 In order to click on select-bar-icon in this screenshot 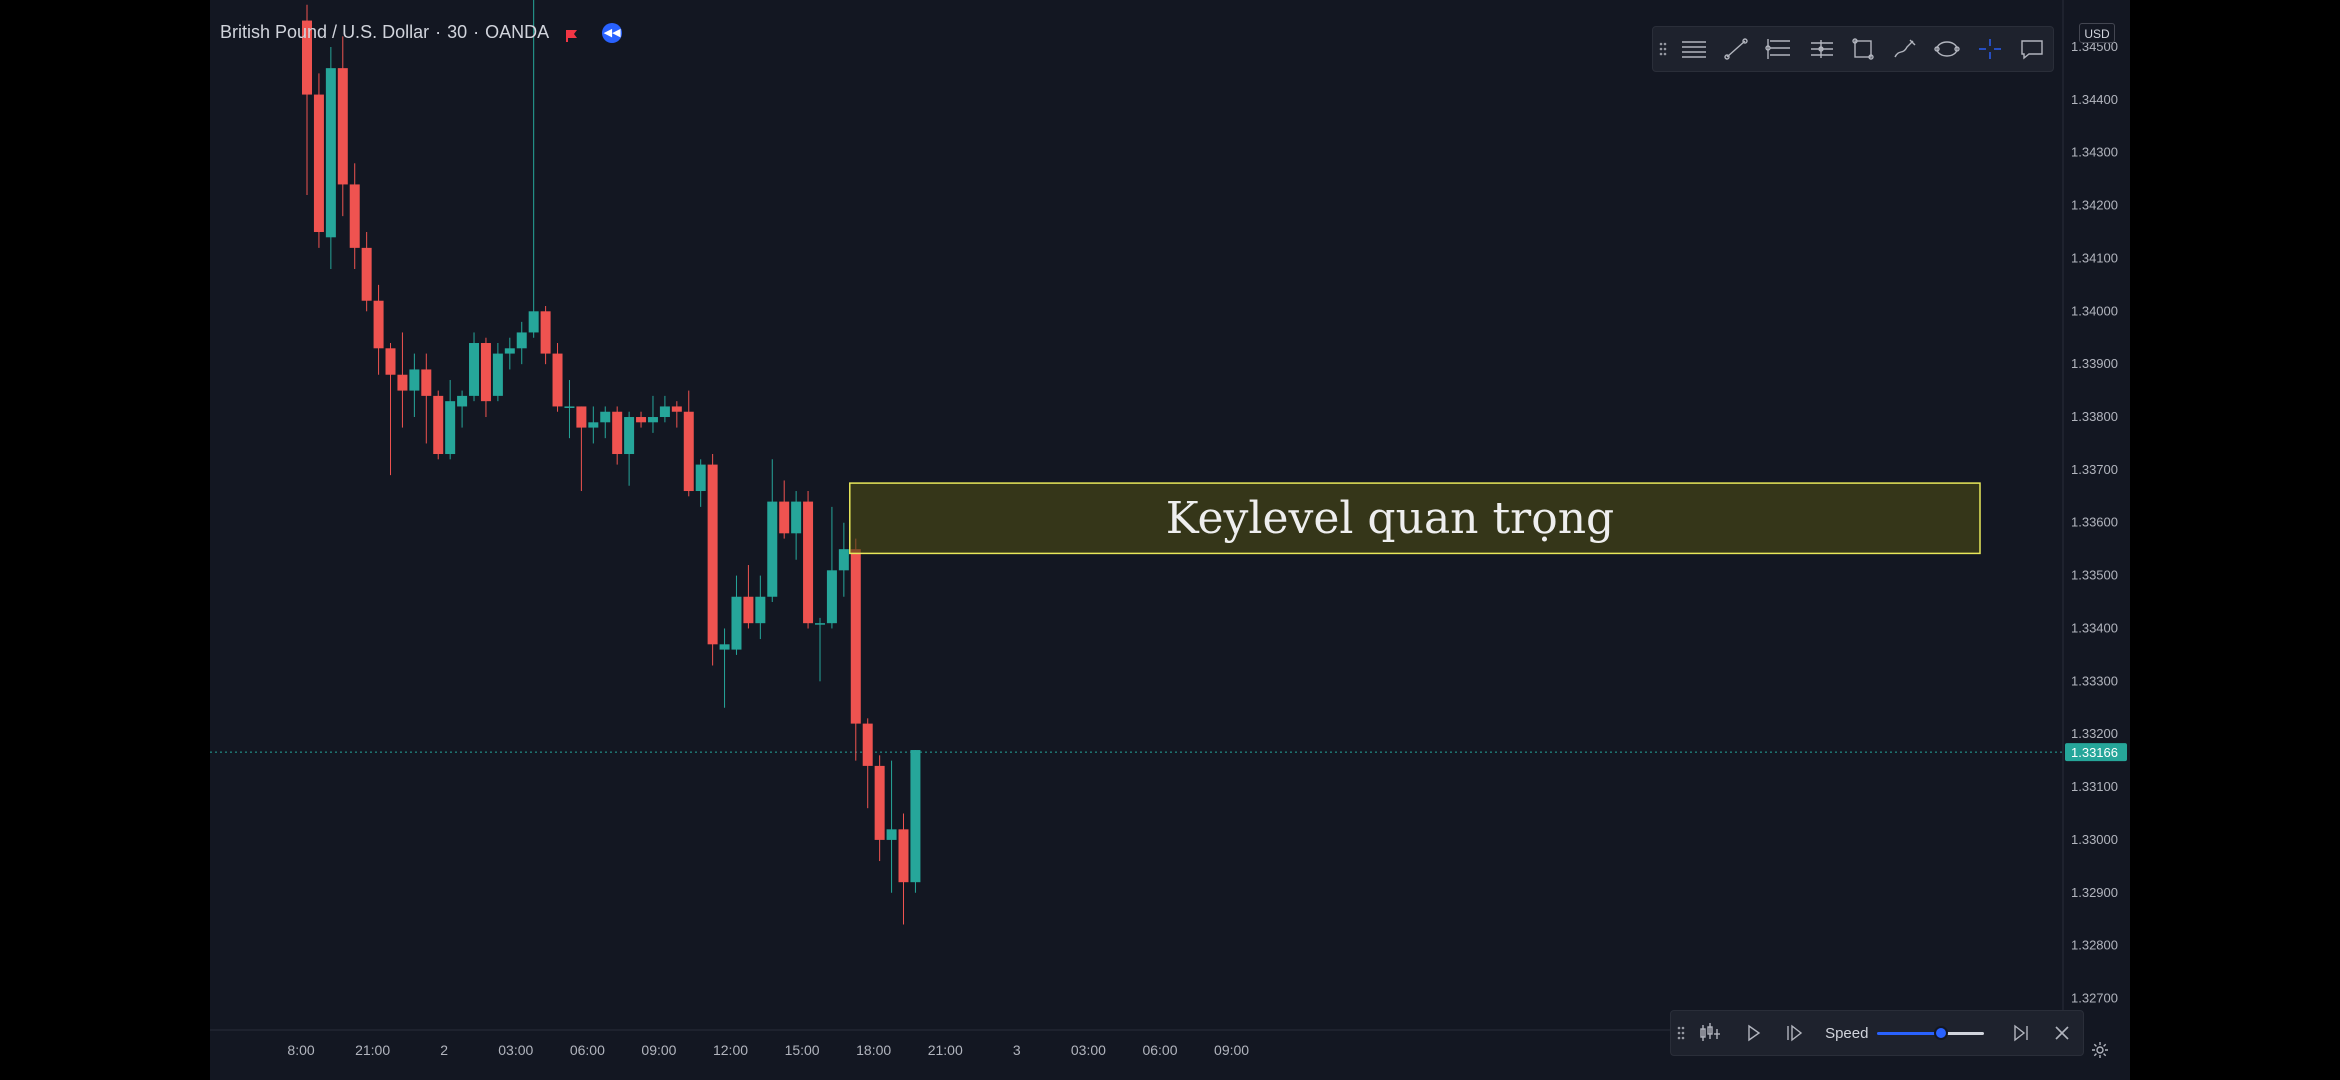, I will do `click(1711, 1033)`.